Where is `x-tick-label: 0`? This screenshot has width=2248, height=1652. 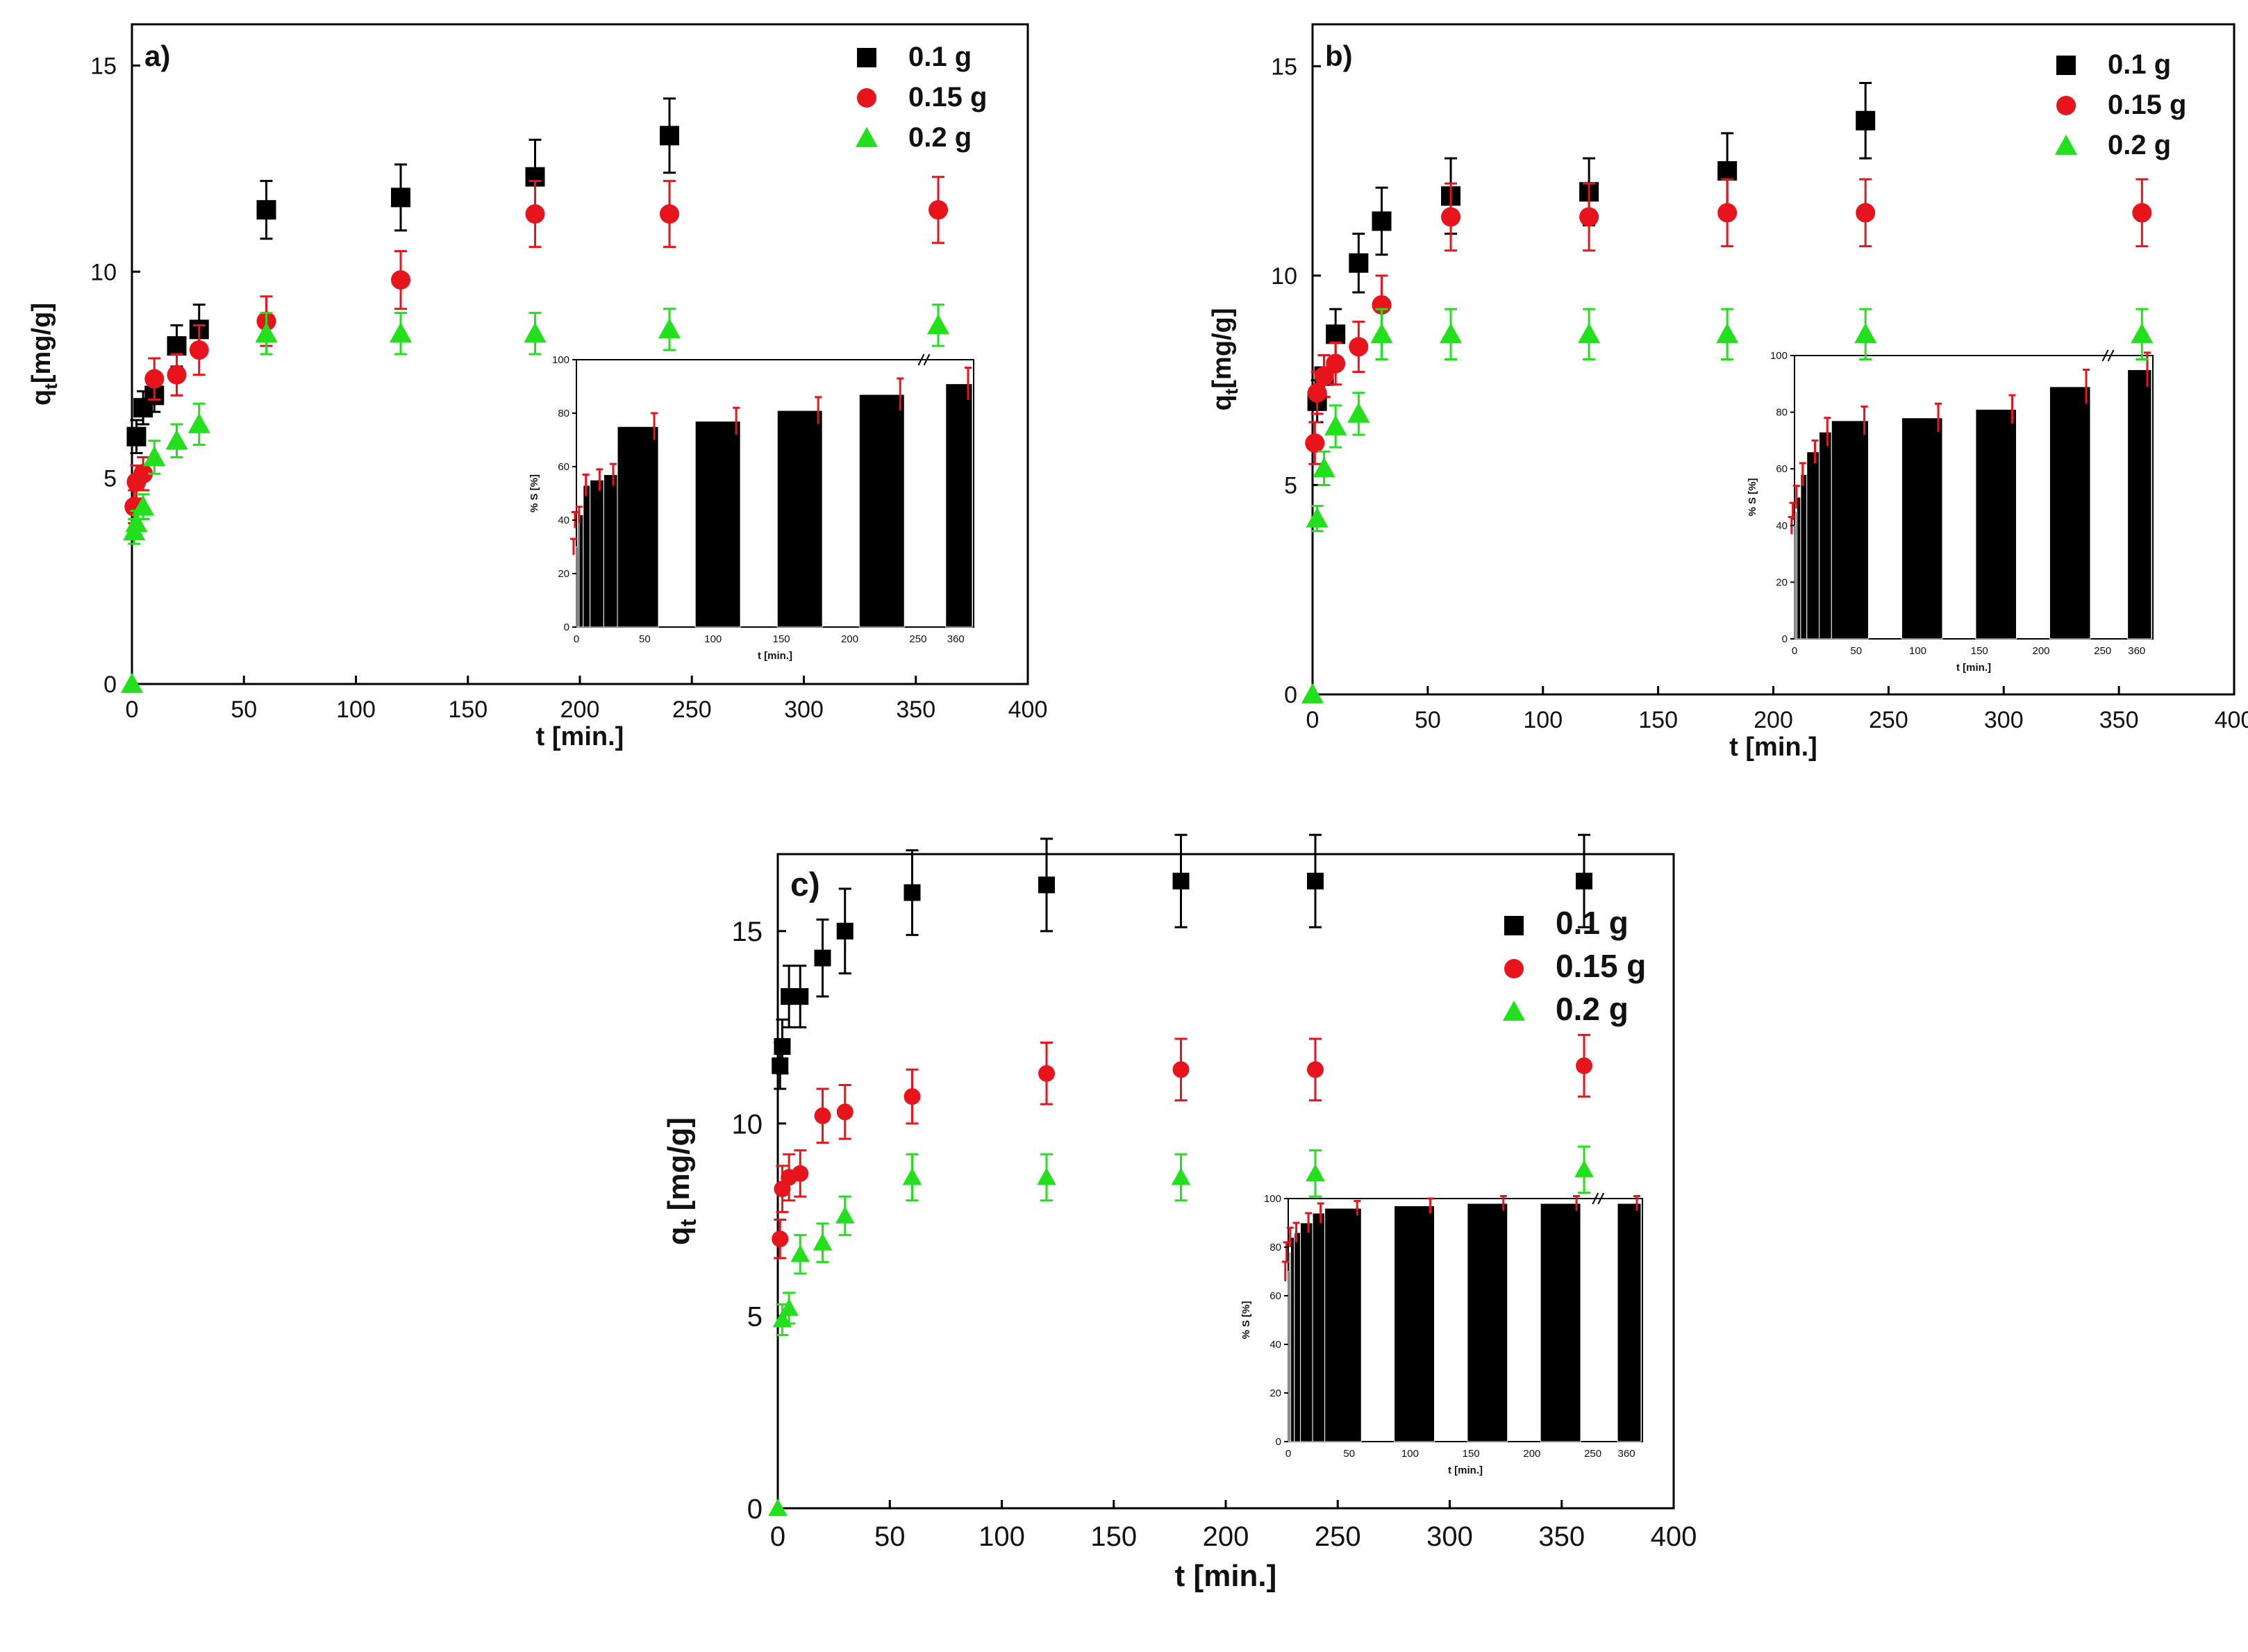
x-tick-label: 0 is located at coordinates (777, 1536).